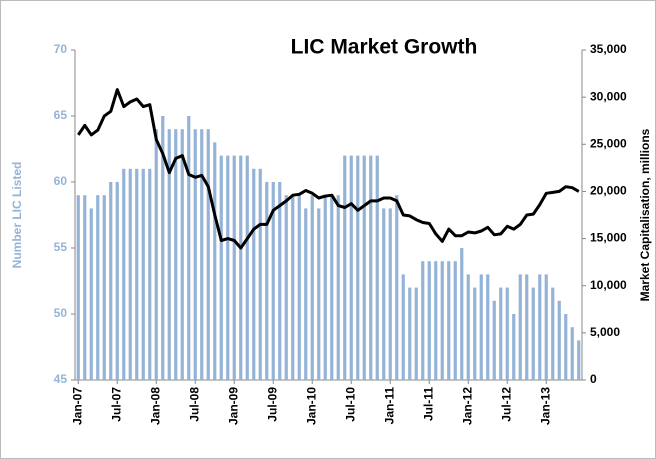 The height and width of the screenshot is (459, 656). I want to click on y2-tick-label: 35,000, so click(608, 49).